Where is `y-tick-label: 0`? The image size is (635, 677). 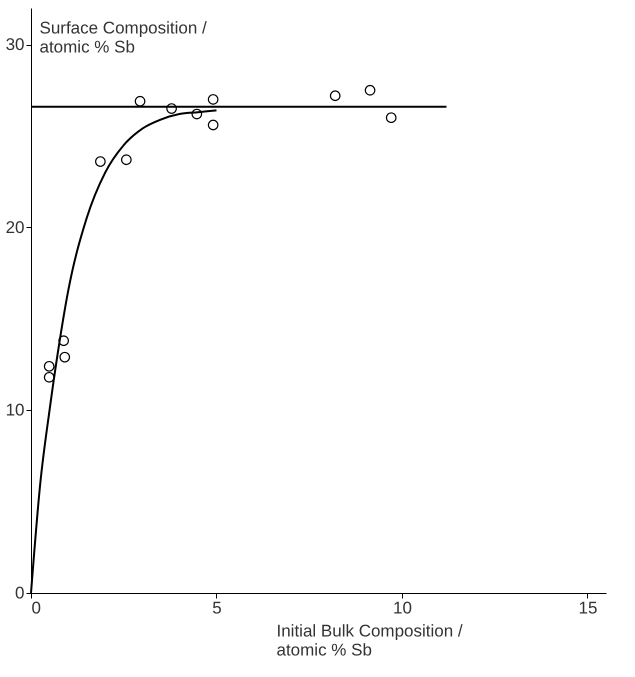
y-tick-label: 0 is located at coordinates (19, 593).